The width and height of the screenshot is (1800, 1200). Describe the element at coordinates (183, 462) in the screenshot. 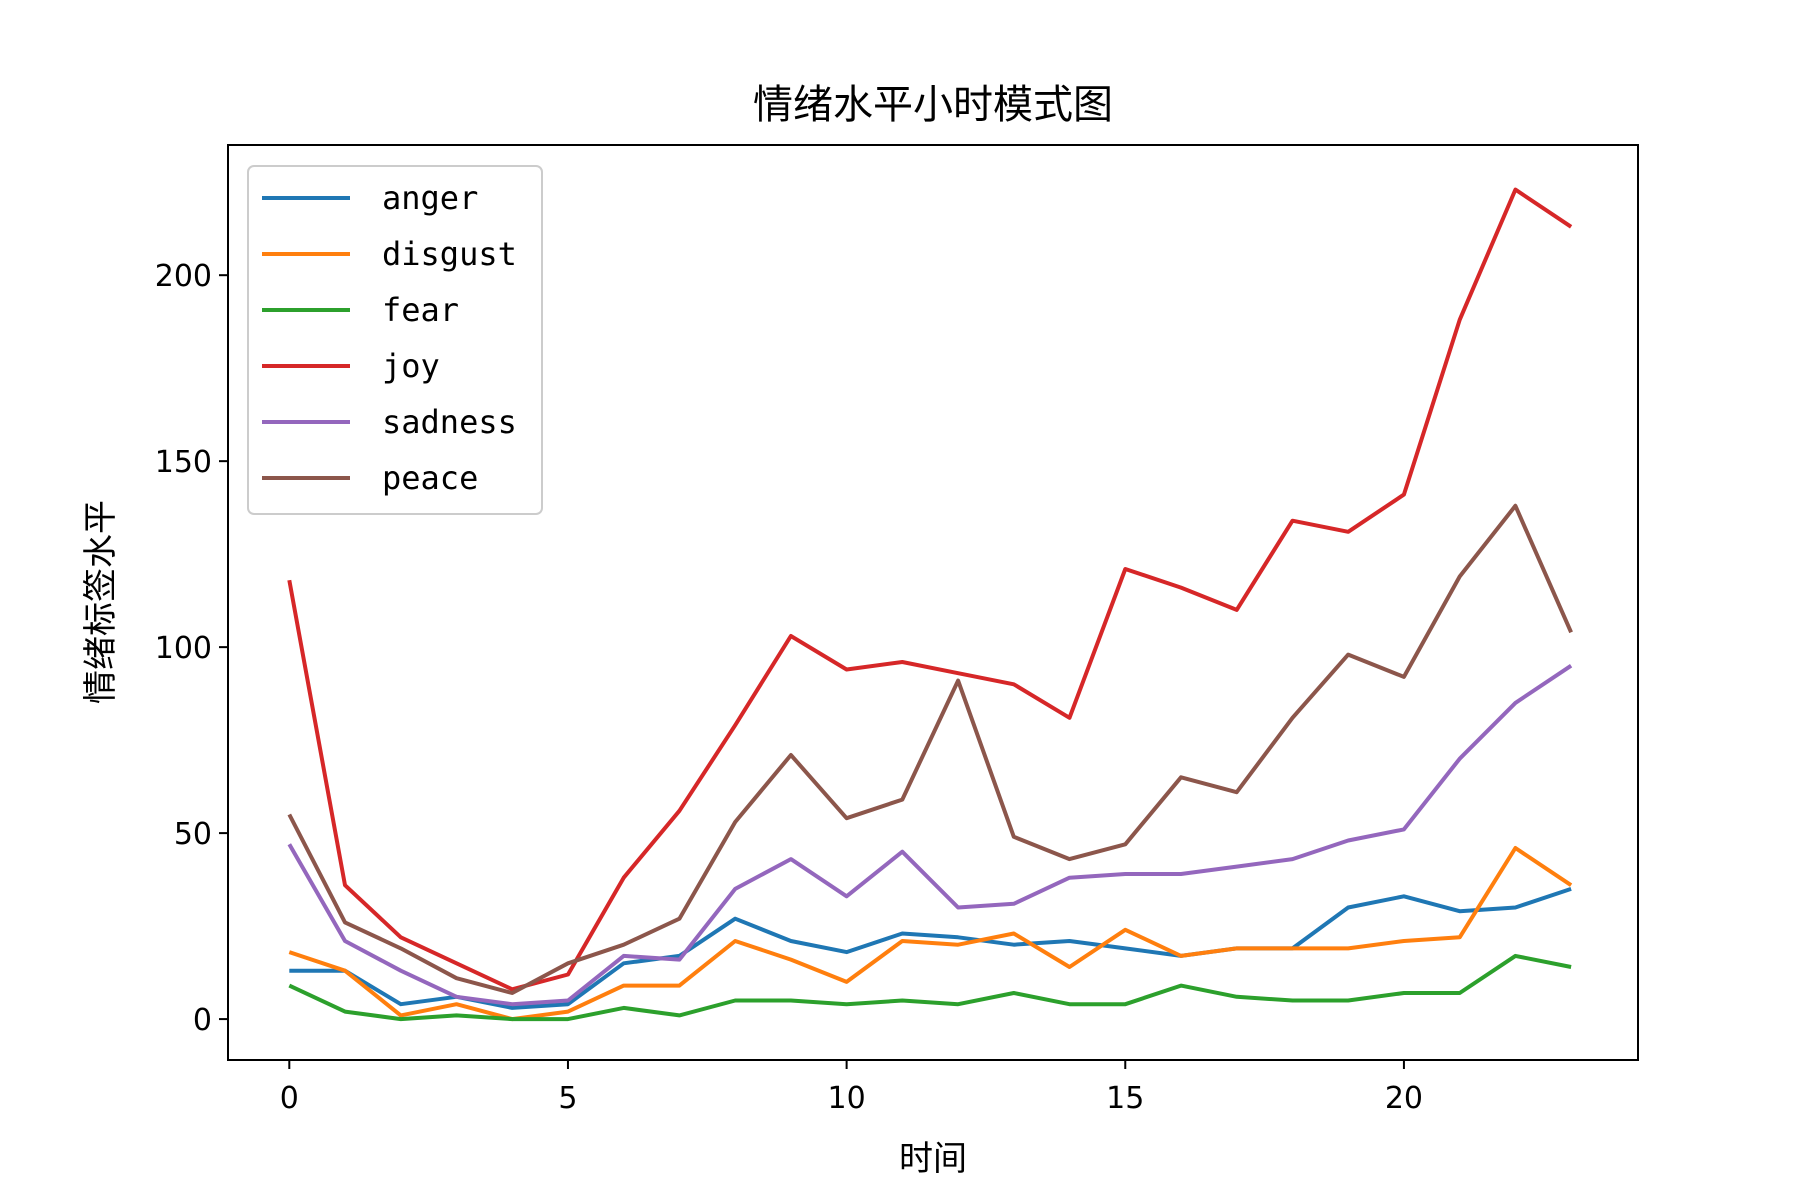

I see `y-tick-label: 150` at that location.